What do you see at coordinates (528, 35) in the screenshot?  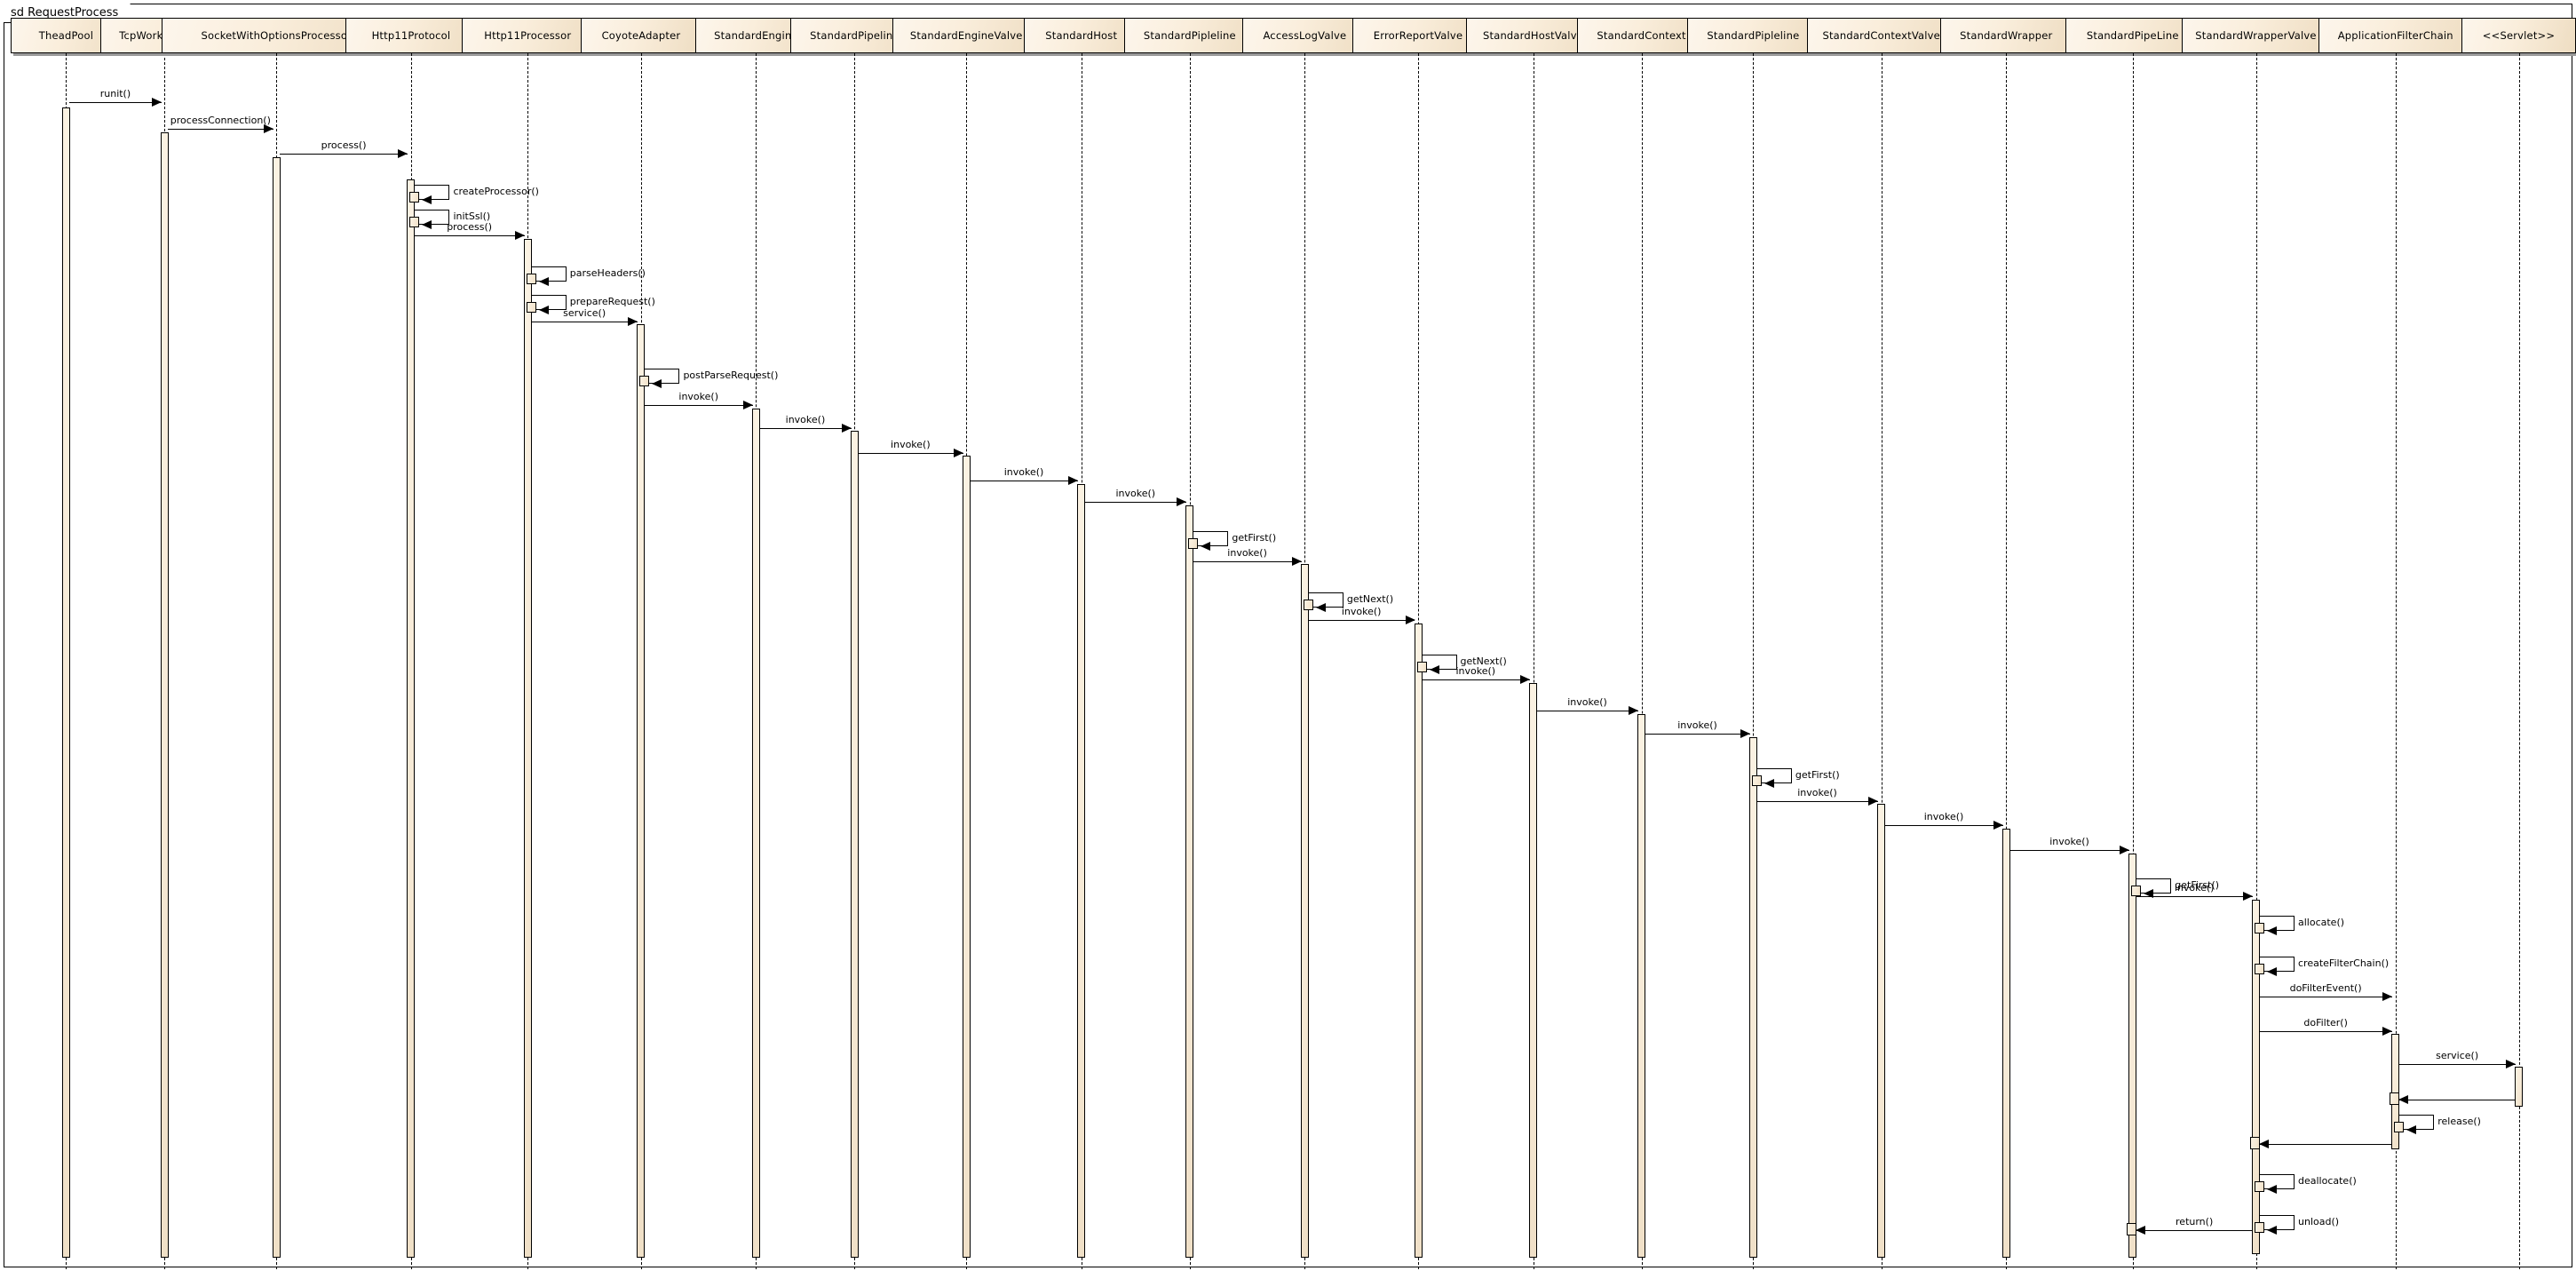 I see `participant-box: Http11Processor` at bounding box center [528, 35].